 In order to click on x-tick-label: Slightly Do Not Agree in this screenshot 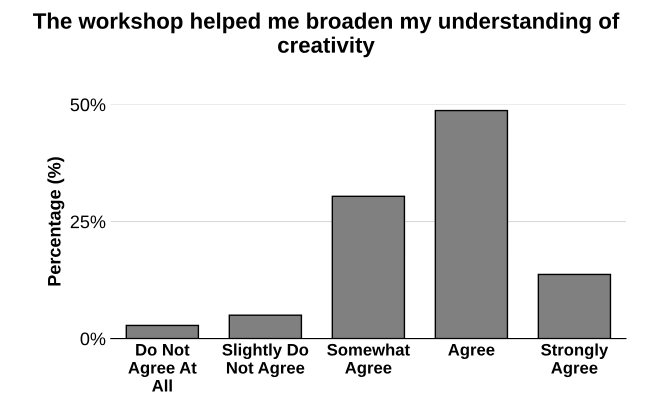, I will do `click(265, 360)`.